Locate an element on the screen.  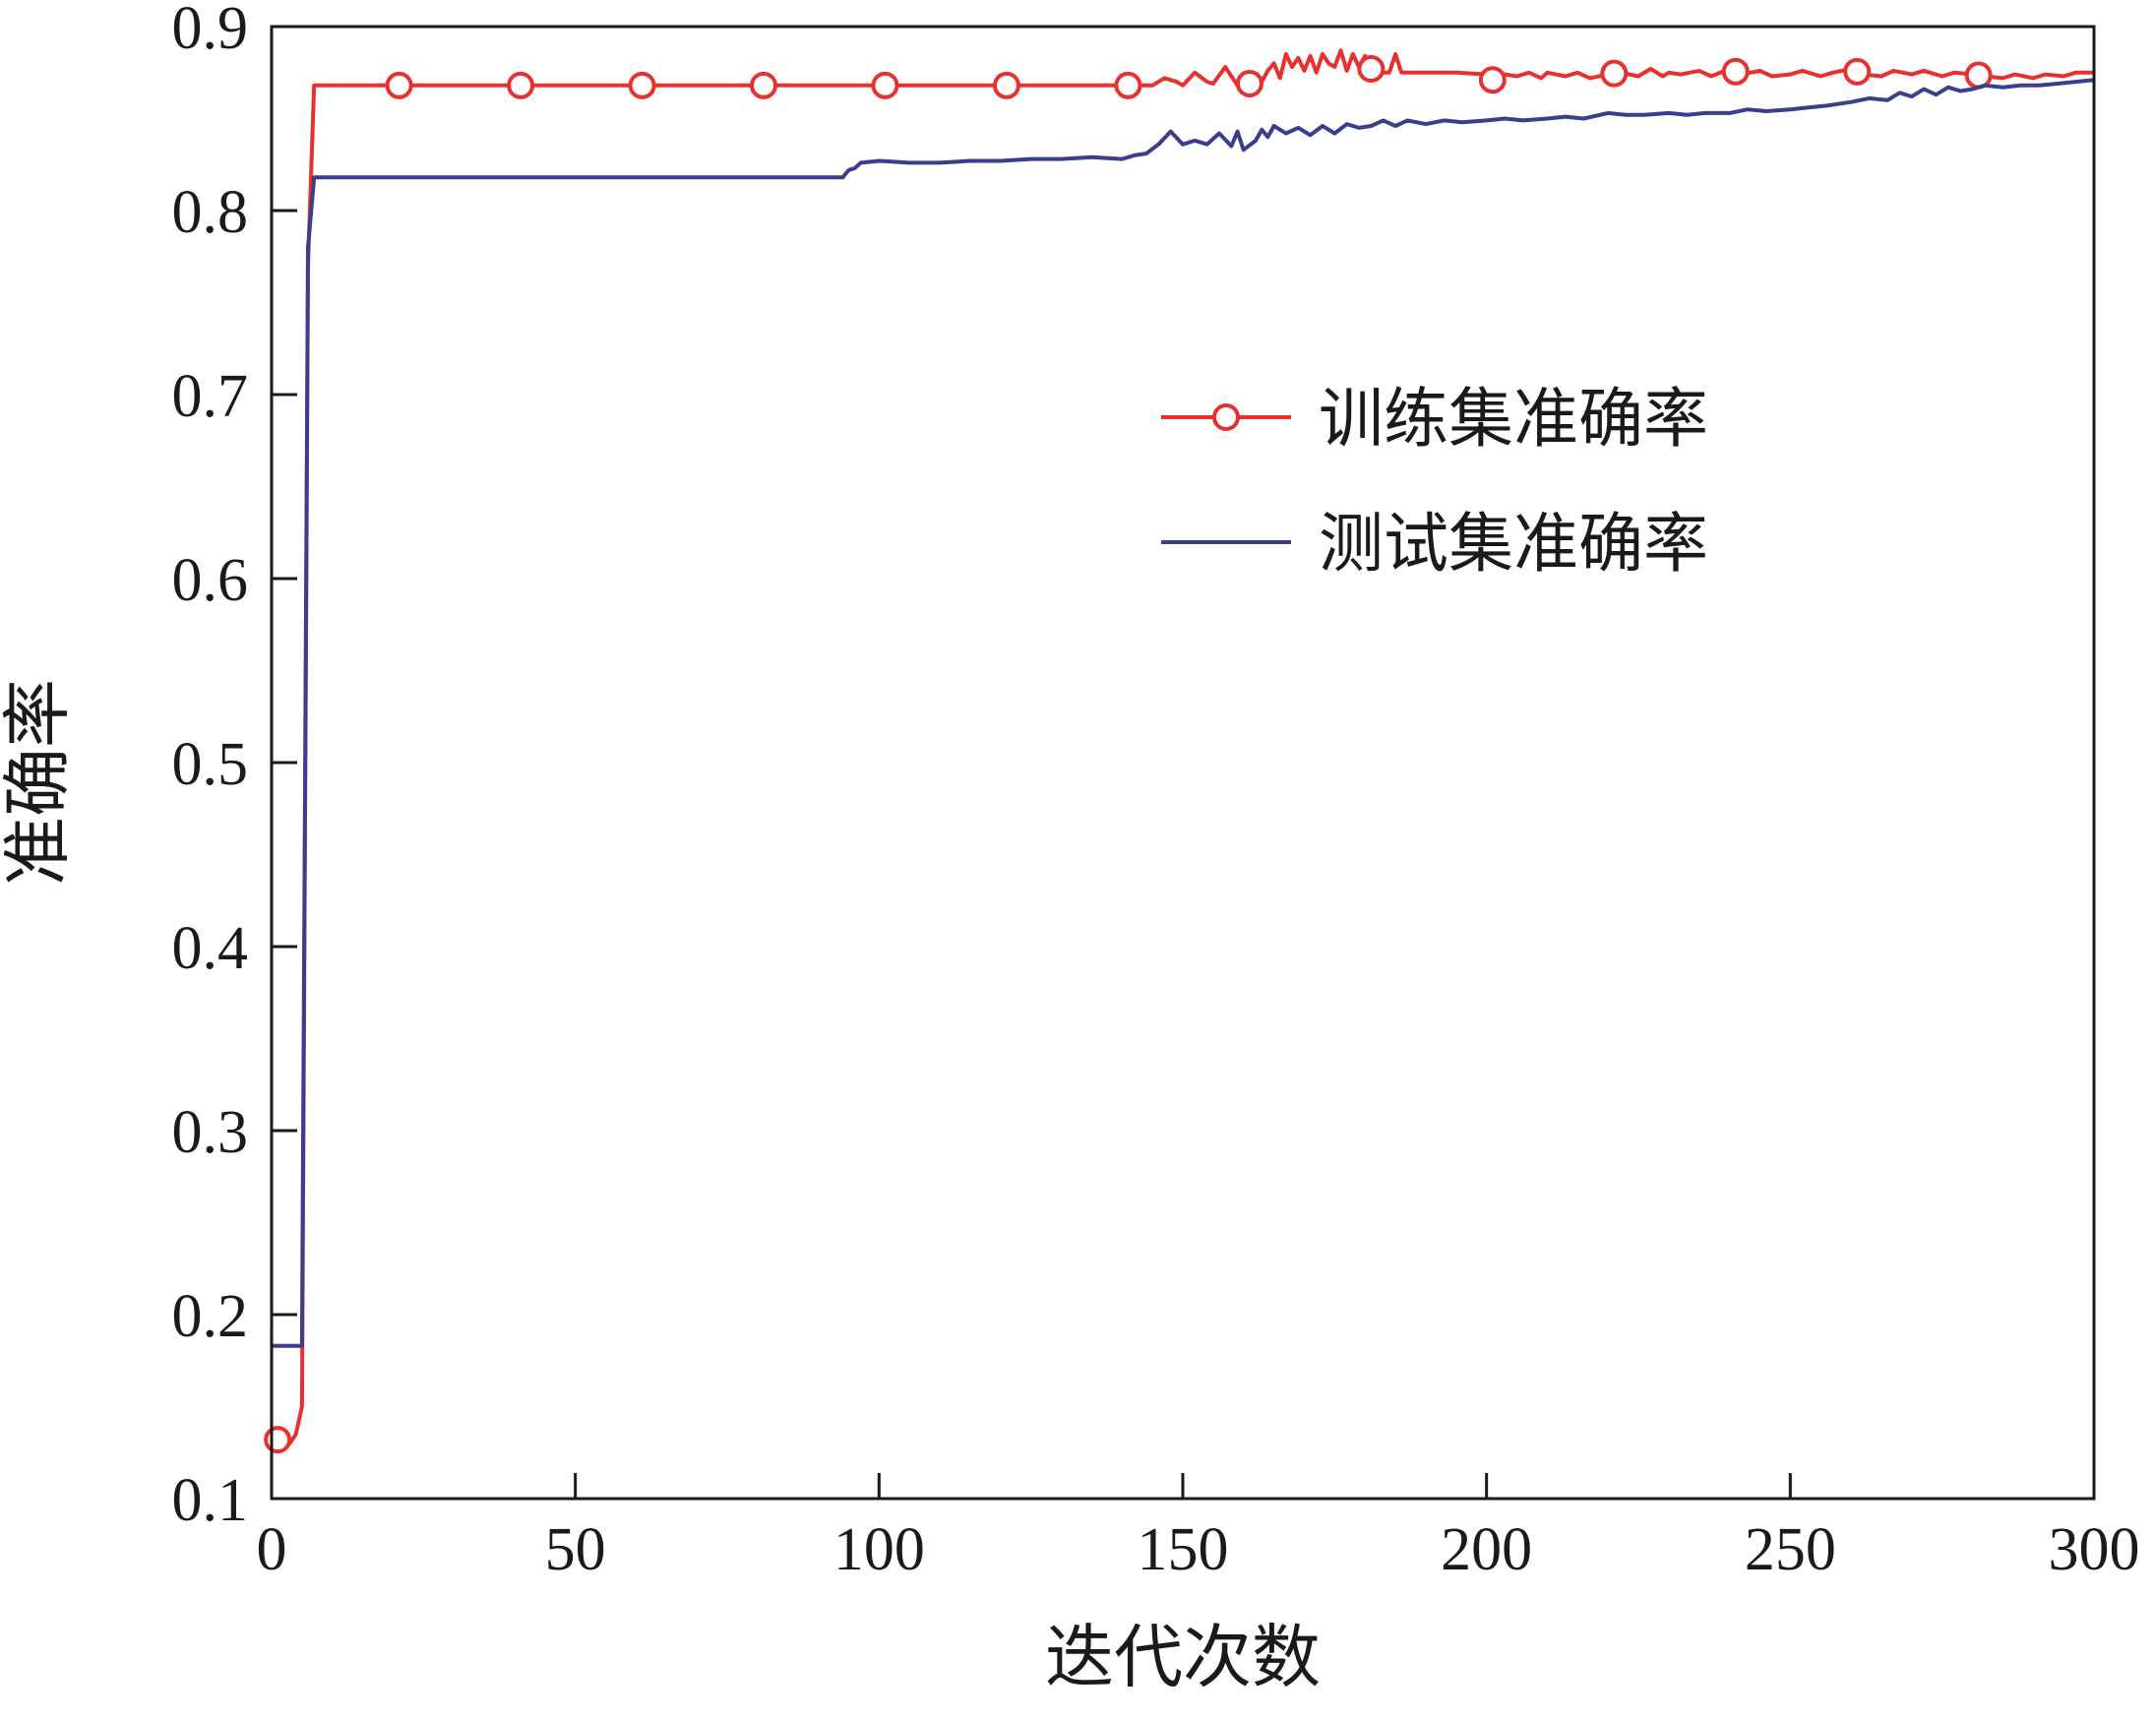
x-tick-label: 0 is located at coordinates (272, 1549).